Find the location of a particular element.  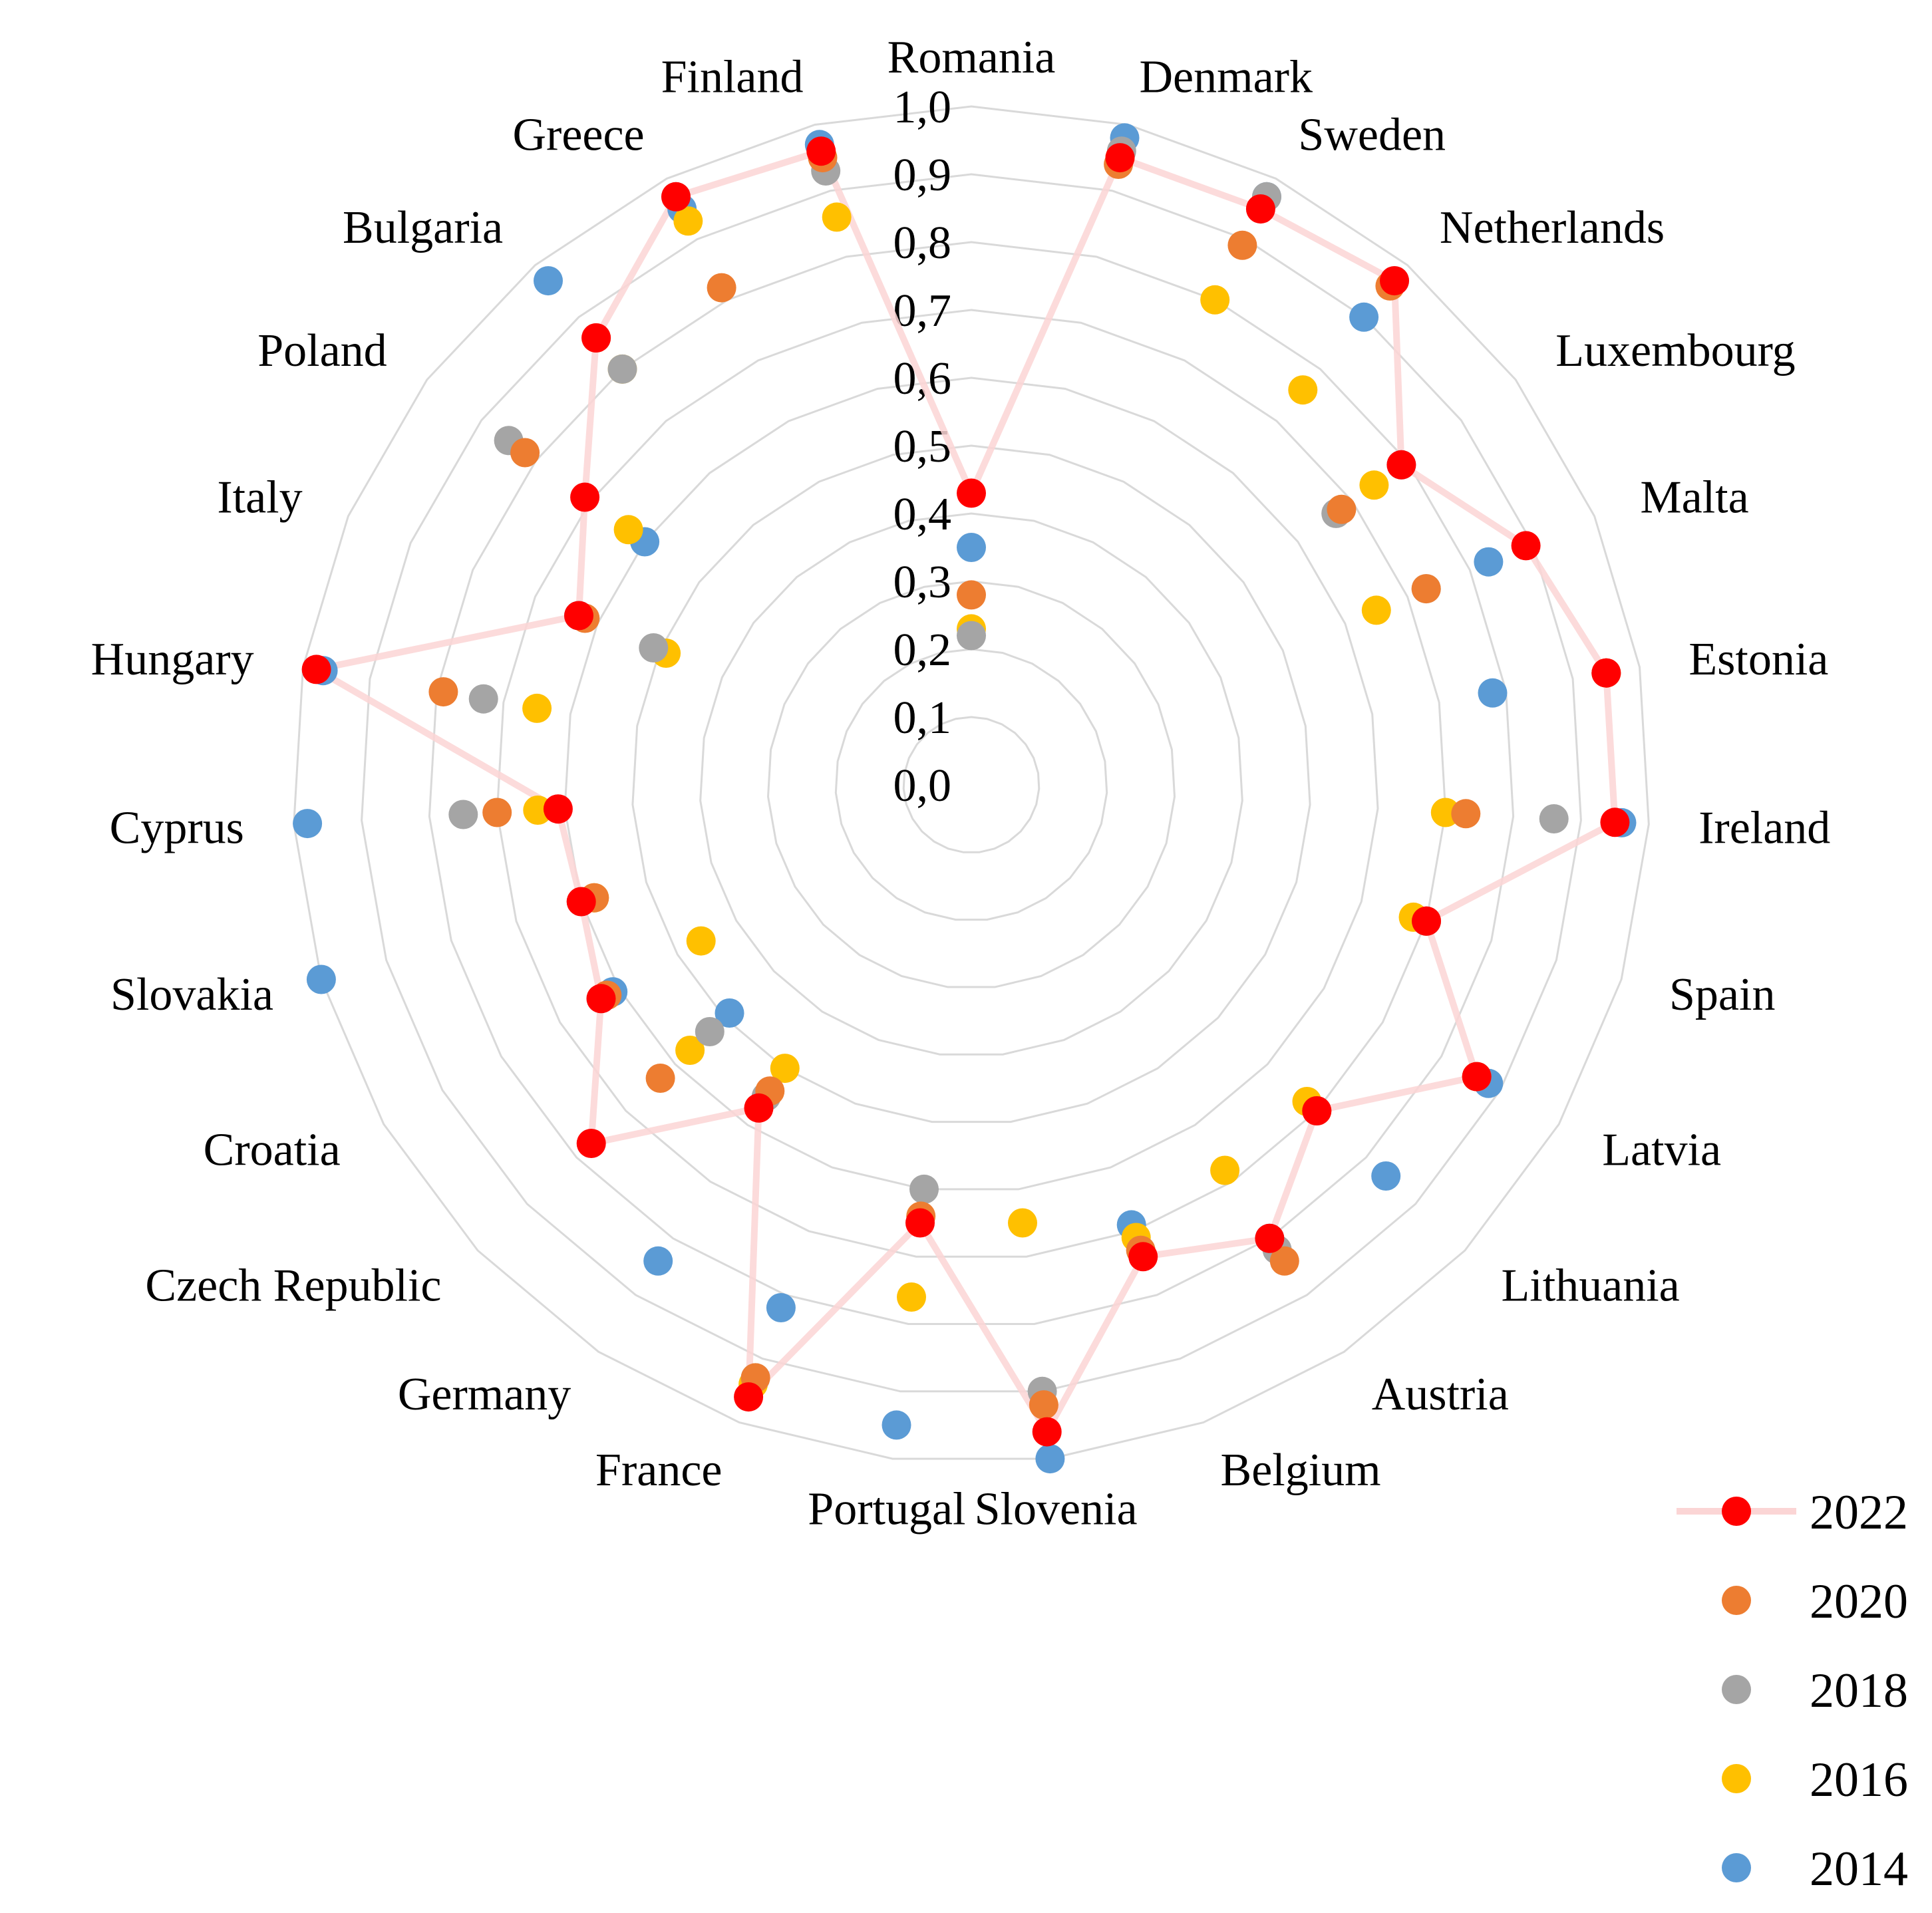

category-label: Malta is located at coordinates (1694, 497).